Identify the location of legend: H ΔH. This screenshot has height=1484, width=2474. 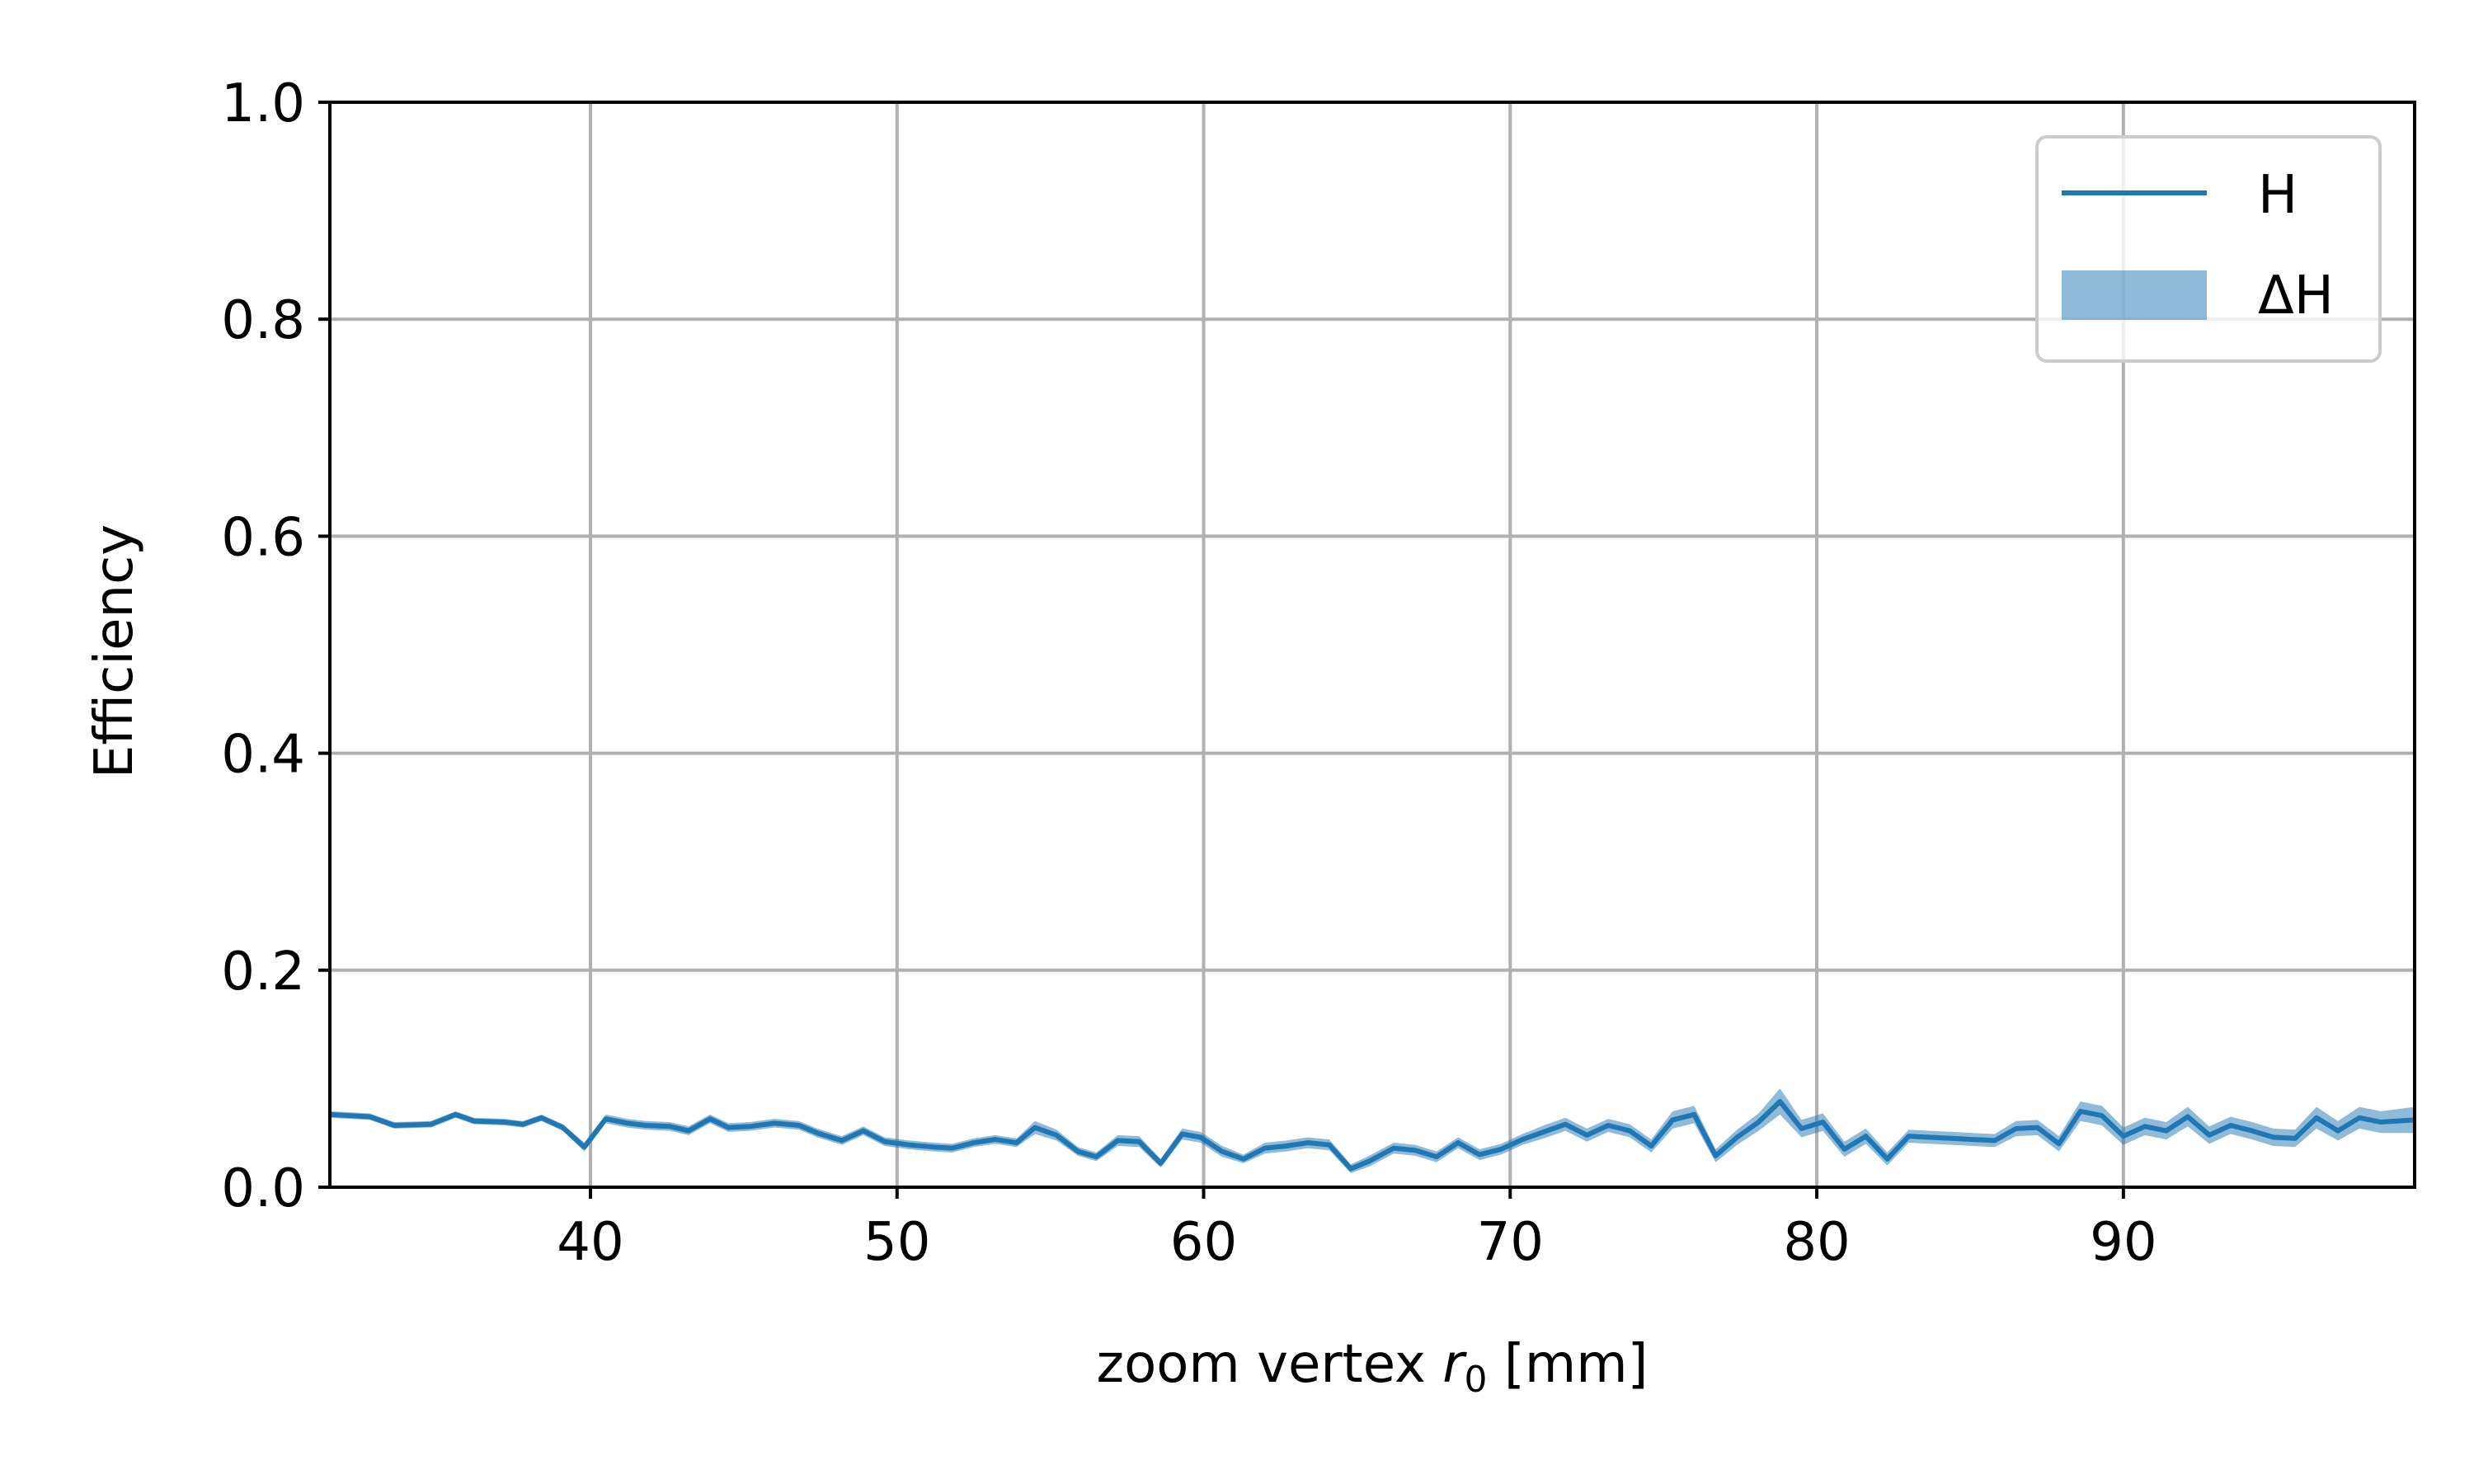
(2208, 249).